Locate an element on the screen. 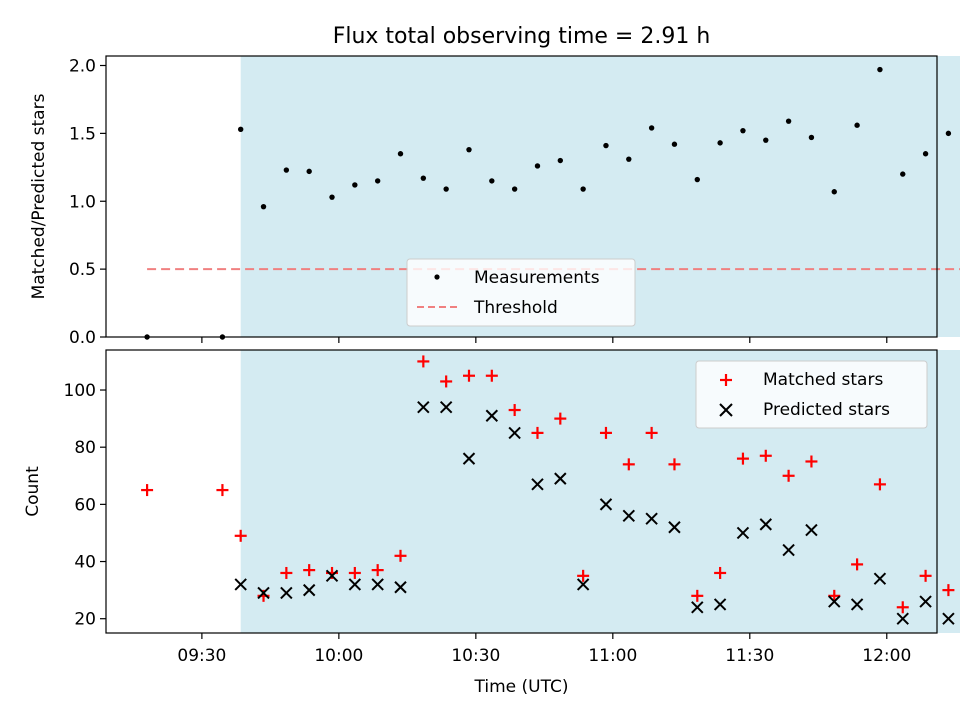  top-legend: Measurements Threshold is located at coordinates (521, 292).